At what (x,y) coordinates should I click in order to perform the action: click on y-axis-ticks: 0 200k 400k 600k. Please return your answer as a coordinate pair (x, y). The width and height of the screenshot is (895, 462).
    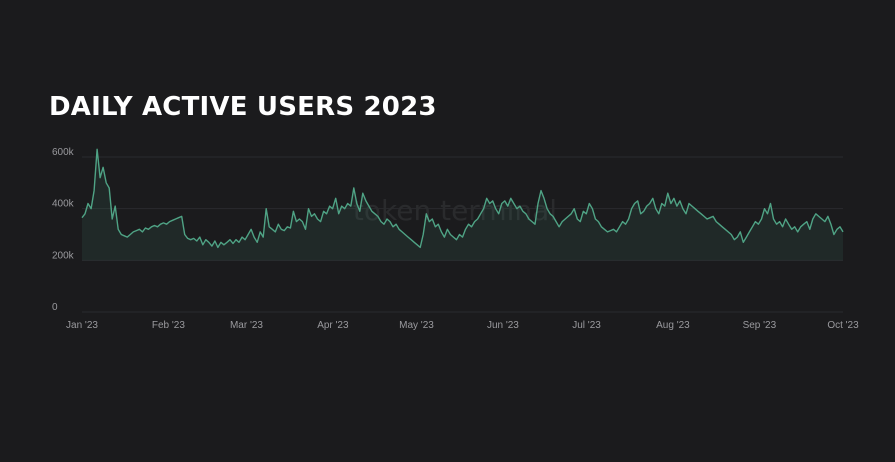
    Looking at the image, I should click on (63, 230).